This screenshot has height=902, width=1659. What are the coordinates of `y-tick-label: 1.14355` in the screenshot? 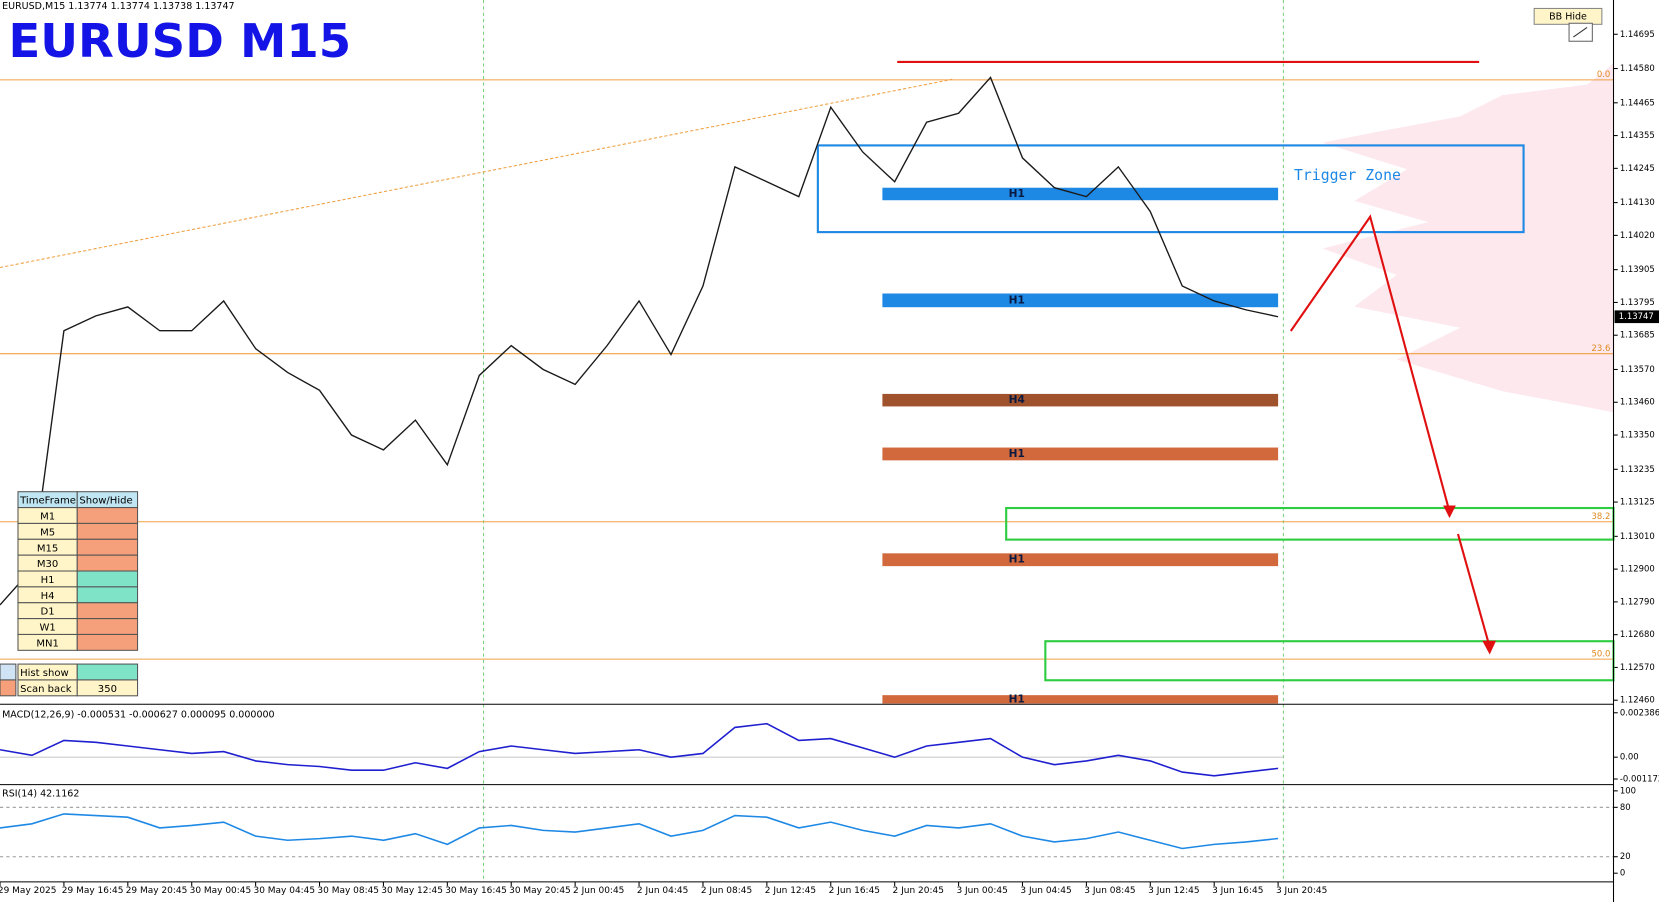 It's located at (1637, 135).